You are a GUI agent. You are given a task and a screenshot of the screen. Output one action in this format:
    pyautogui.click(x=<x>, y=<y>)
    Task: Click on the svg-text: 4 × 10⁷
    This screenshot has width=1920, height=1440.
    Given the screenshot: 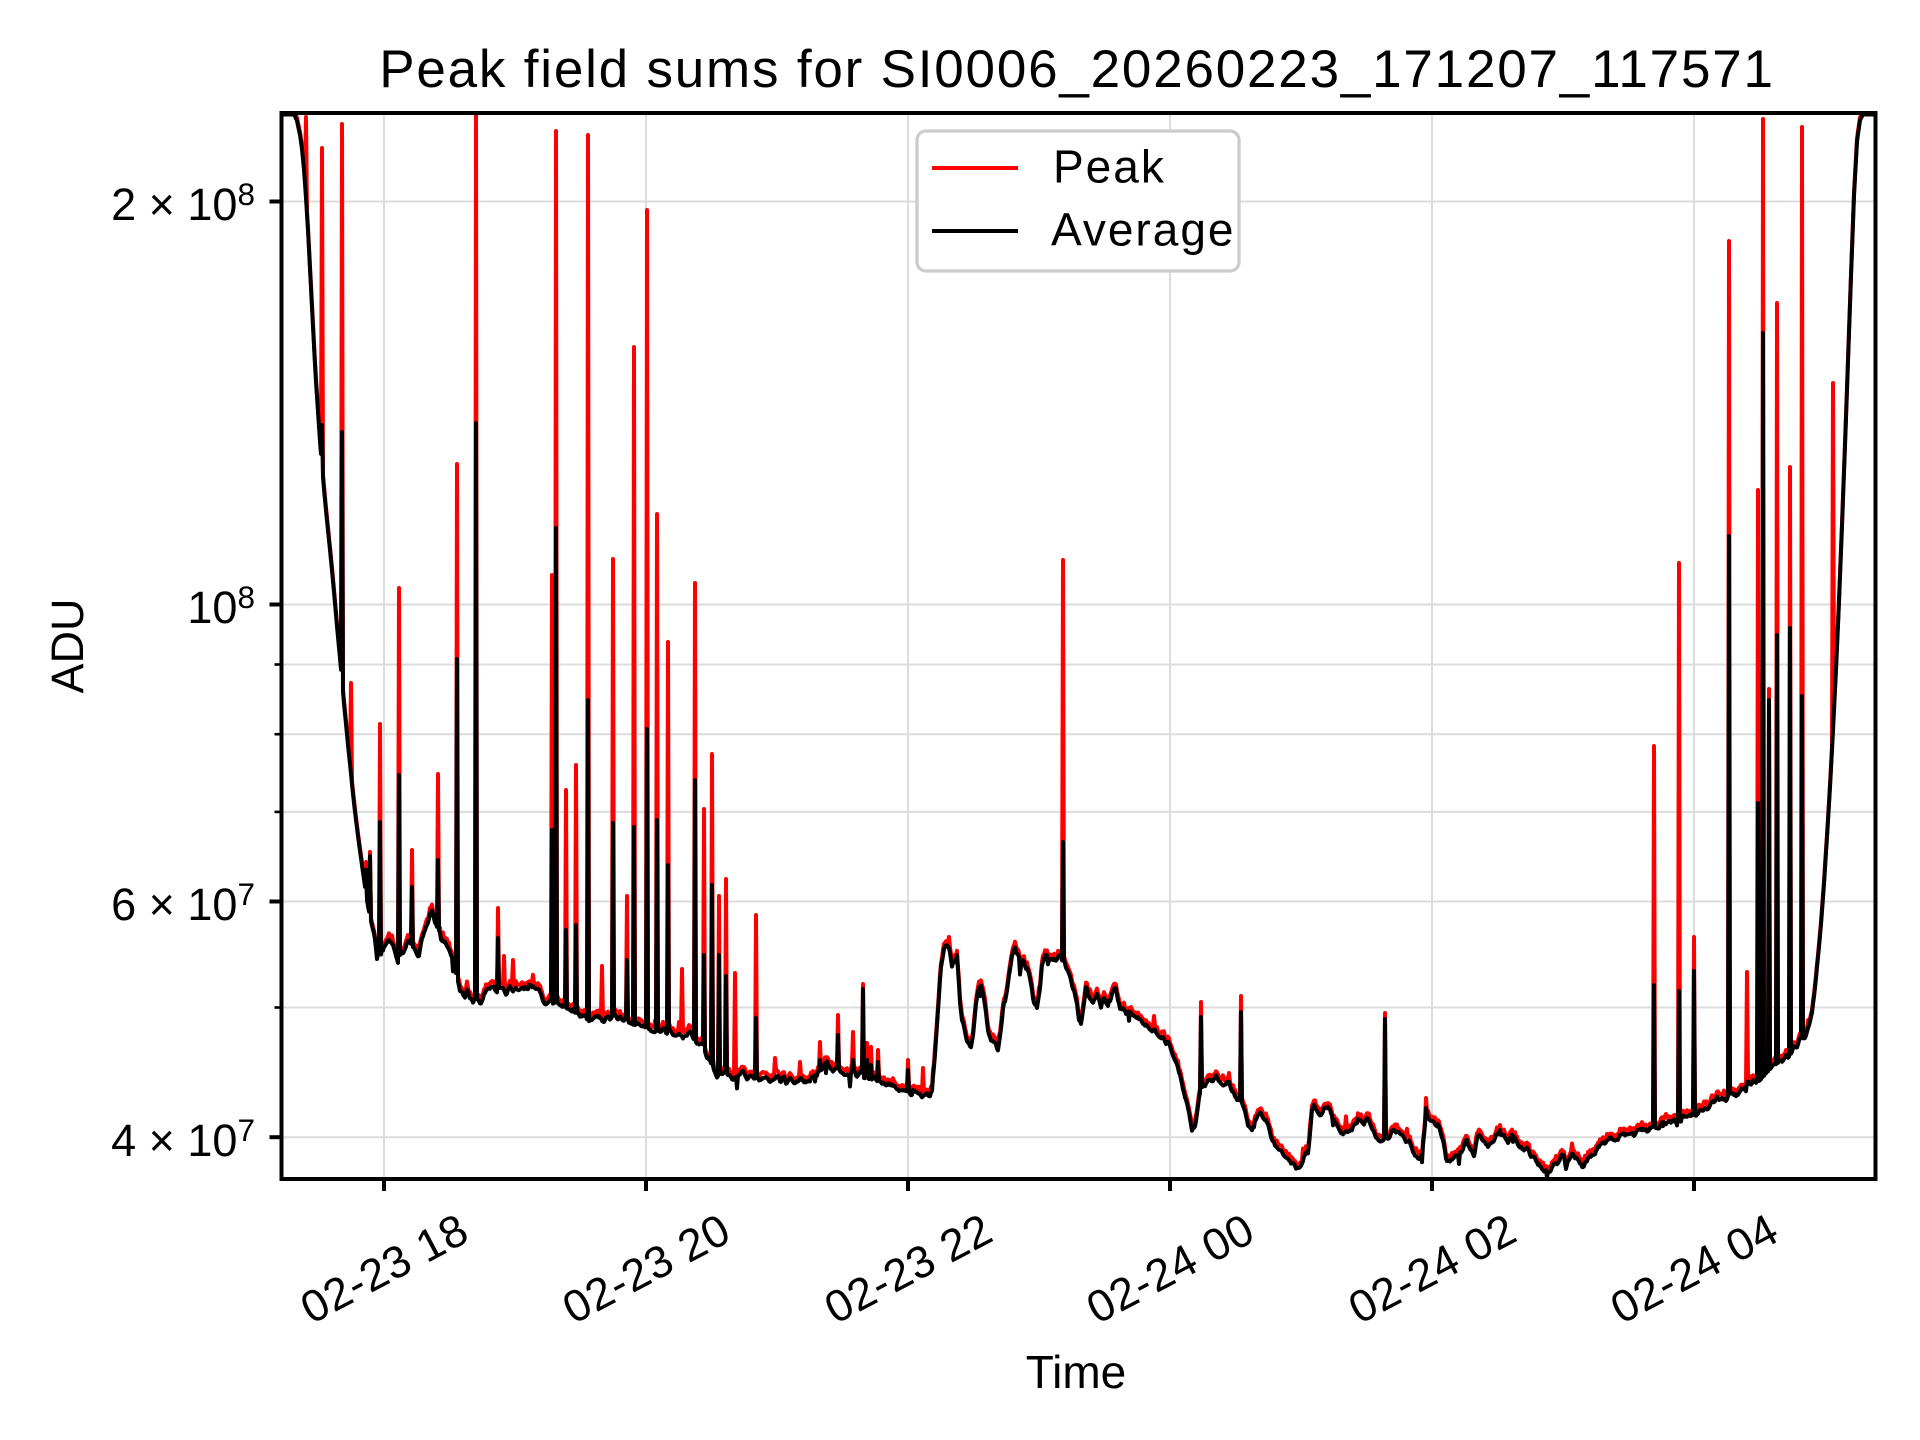 What is the action you would take?
    pyautogui.click(x=183, y=1139)
    